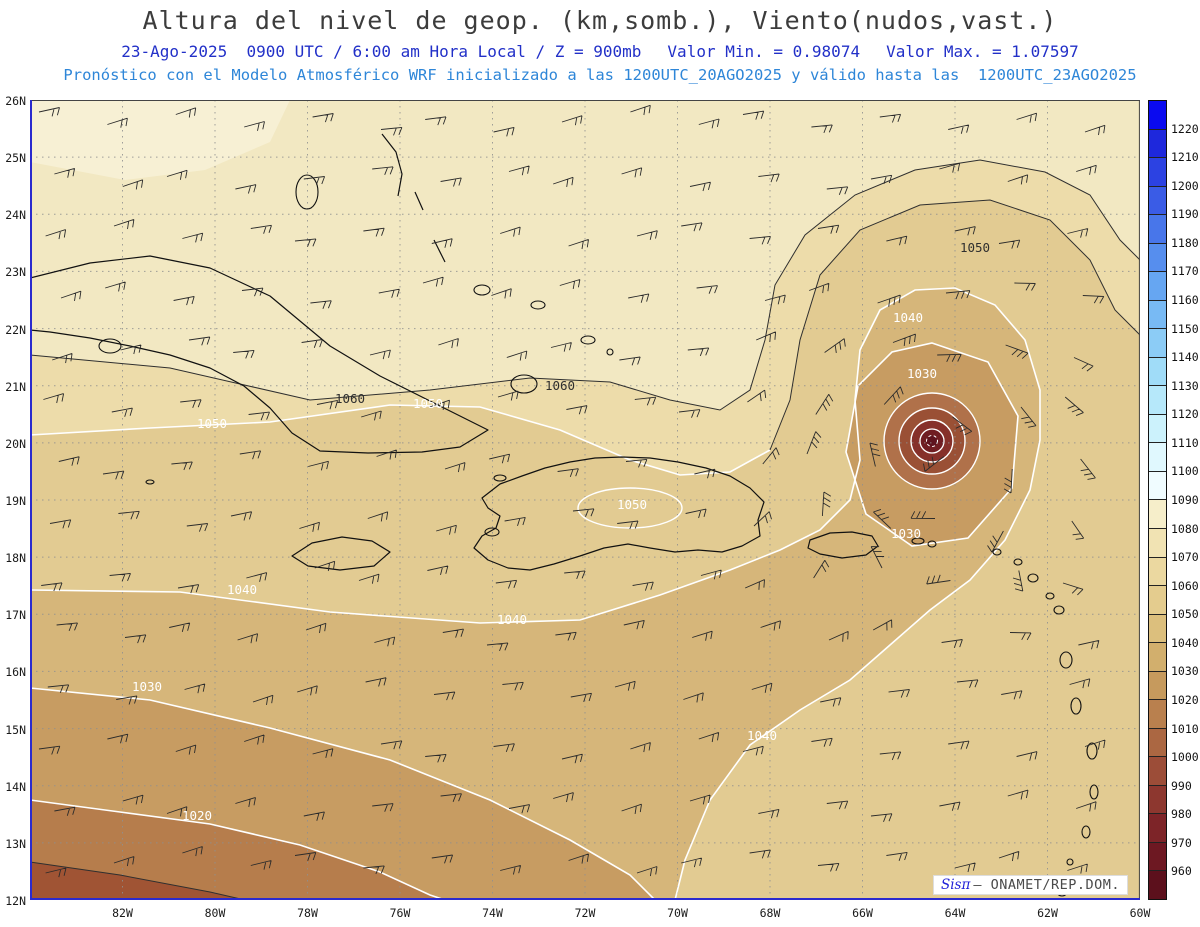 The width and height of the screenshot is (1200, 927). Describe the element at coordinates (15, 843) in the screenshot. I see `lat-label: 13N` at that location.